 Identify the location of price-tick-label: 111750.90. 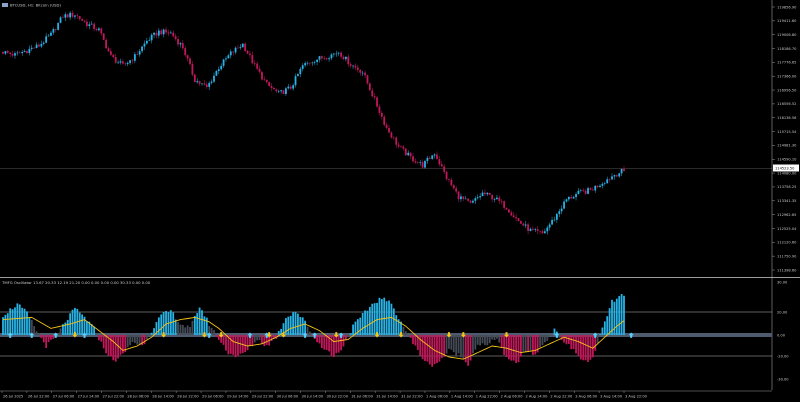
(787, 256).